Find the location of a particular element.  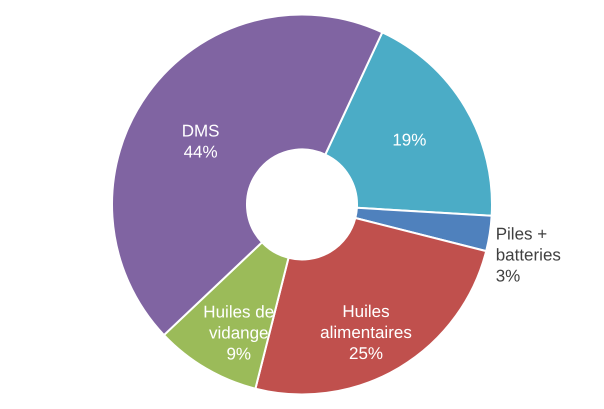

slice-label: DMS is located at coordinates (201, 130).